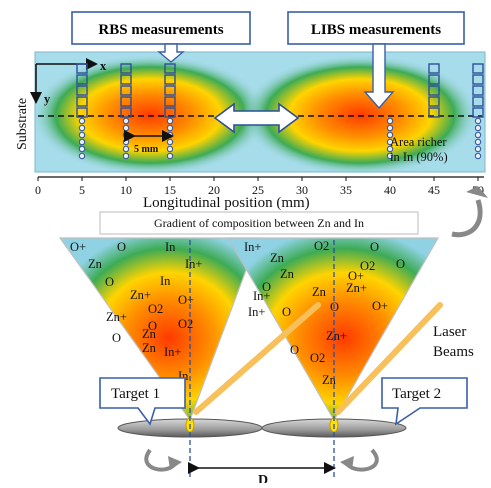 The width and height of the screenshot is (491, 488). What do you see at coordinates (126, 190) in the screenshot?
I see `ruler-tick-label: 10` at bounding box center [126, 190].